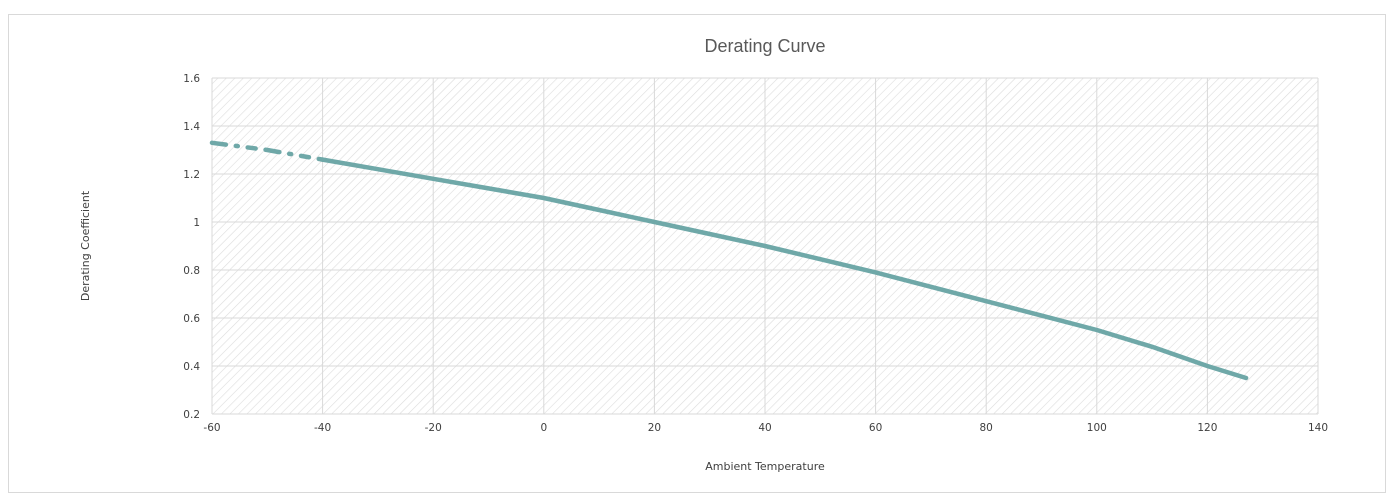  What do you see at coordinates (764, 428) in the screenshot?
I see `x-tick-label: 40` at bounding box center [764, 428].